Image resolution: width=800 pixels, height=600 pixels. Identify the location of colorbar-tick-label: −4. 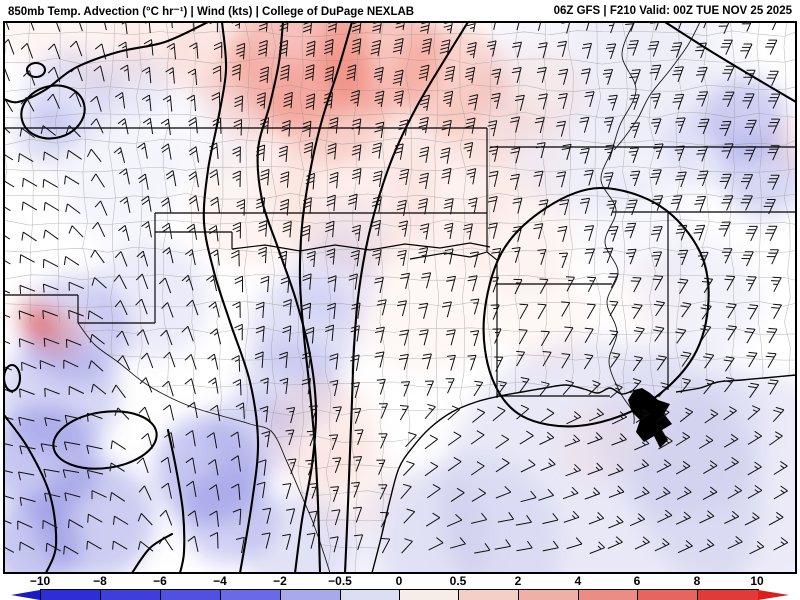
(220, 581).